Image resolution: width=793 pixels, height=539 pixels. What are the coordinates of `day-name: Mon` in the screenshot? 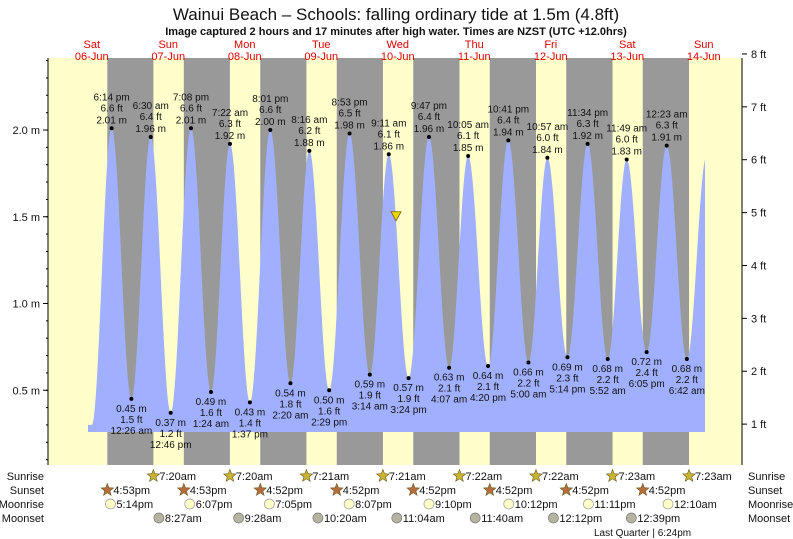 It's located at (244, 45).